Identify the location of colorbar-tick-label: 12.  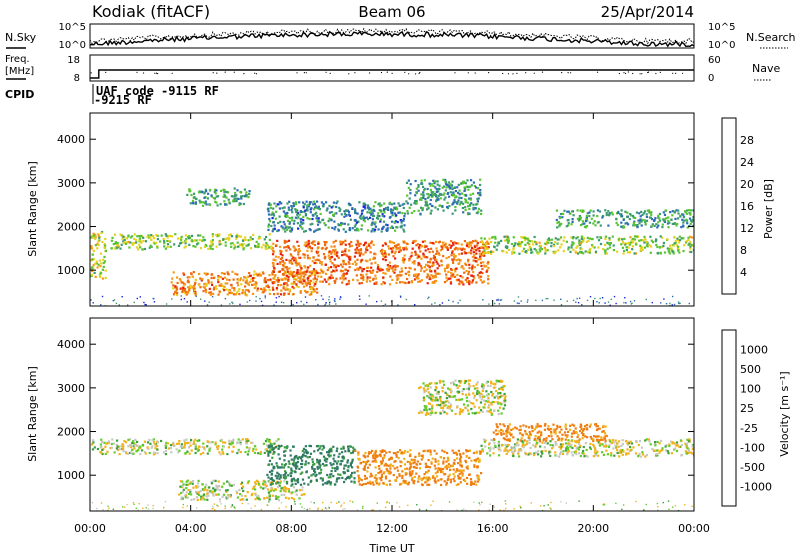
(747, 228).